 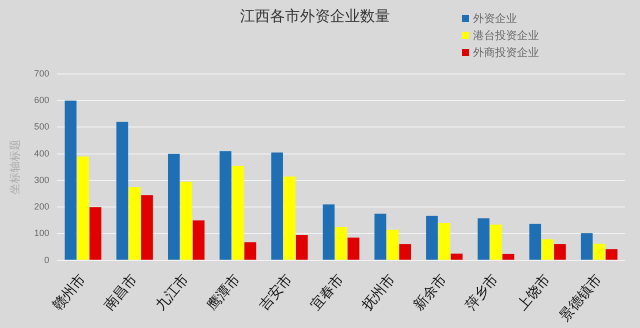 What do you see at coordinates (172, 292) in the screenshot?
I see `x-tick-label: 九江市` at bounding box center [172, 292].